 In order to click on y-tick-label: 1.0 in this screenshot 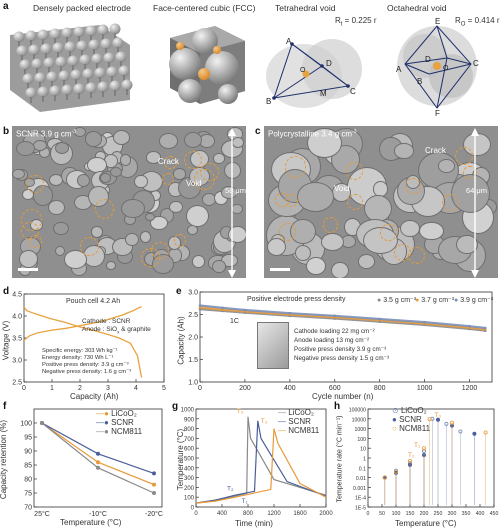, I will do `click(193, 383)`.